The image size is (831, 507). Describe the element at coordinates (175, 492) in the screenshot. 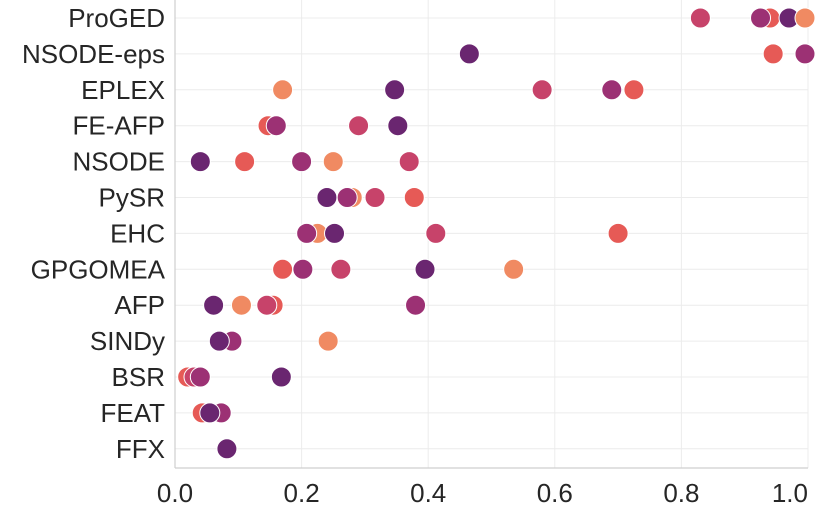

I see `x-tick-label: 0.0` at that location.